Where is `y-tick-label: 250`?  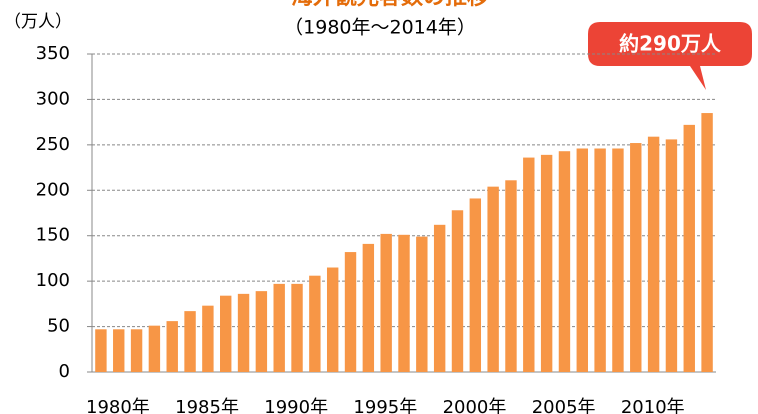 y-tick-label: 250 is located at coordinates (53, 144).